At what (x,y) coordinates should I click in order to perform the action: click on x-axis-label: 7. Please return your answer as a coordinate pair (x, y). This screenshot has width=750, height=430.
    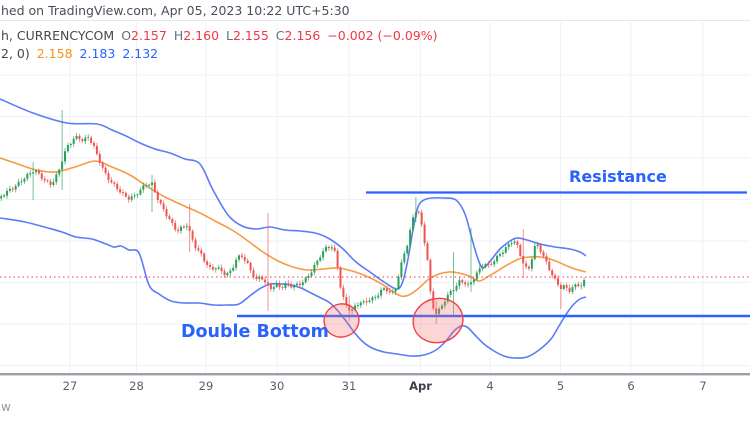
    Looking at the image, I should click on (703, 386).